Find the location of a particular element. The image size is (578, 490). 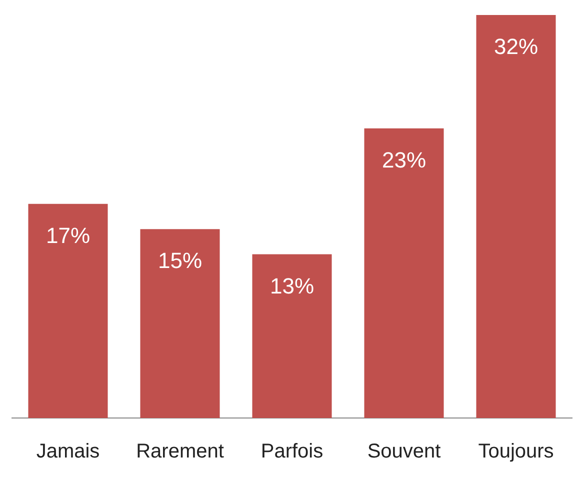

x-tick-label: Parfois is located at coordinates (292, 451).